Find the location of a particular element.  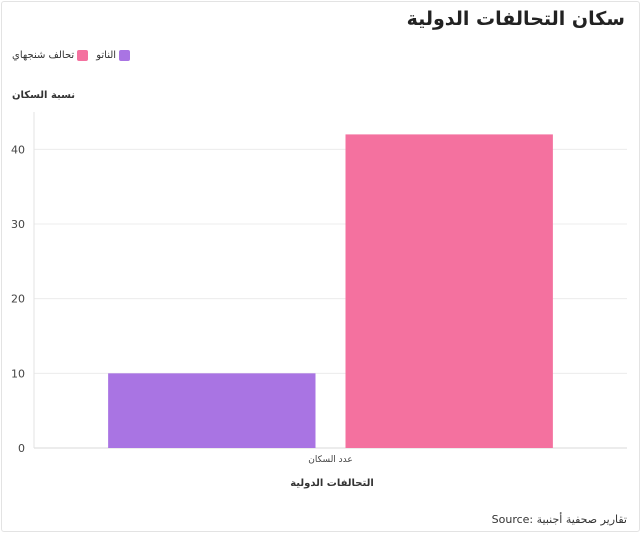

y-tick-label: 0 is located at coordinates (21, 448).